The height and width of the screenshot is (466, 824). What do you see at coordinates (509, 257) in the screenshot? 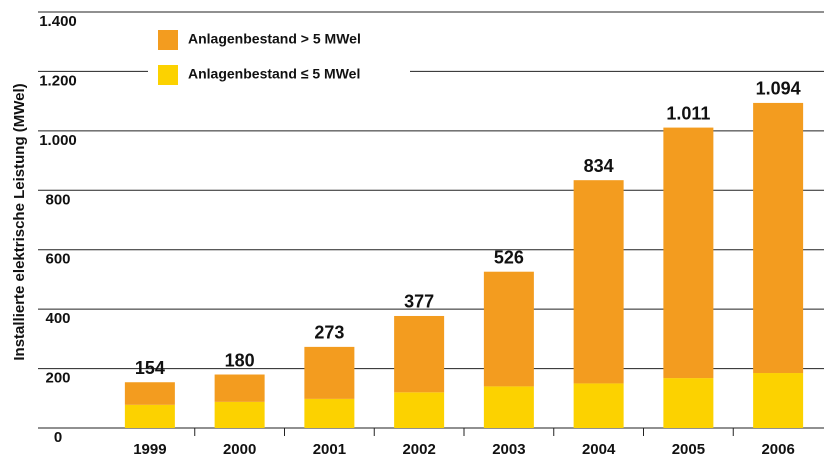
I see `total-label: 526` at bounding box center [509, 257].